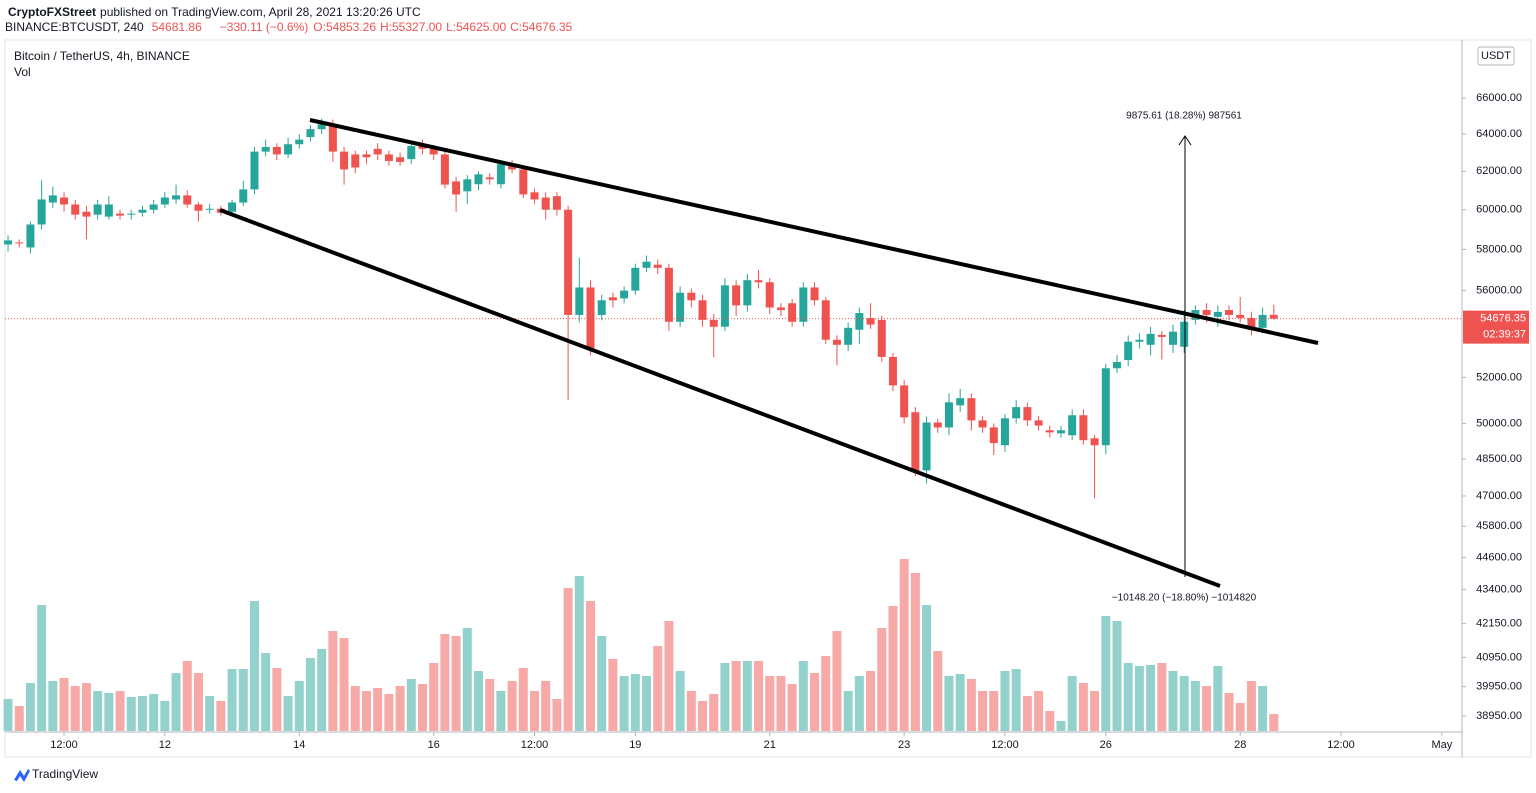 This screenshot has height=793, width=1536. Describe the element at coordinates (541, 27) in the screenshot. I see `close: C:54676.35` at that location.